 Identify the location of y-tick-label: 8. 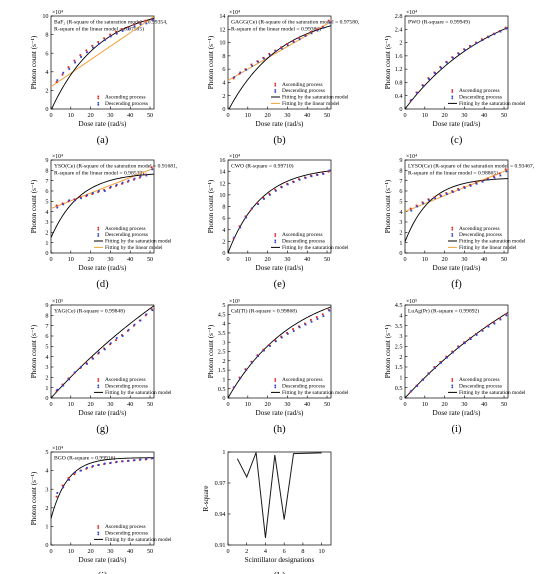
(223, 207).